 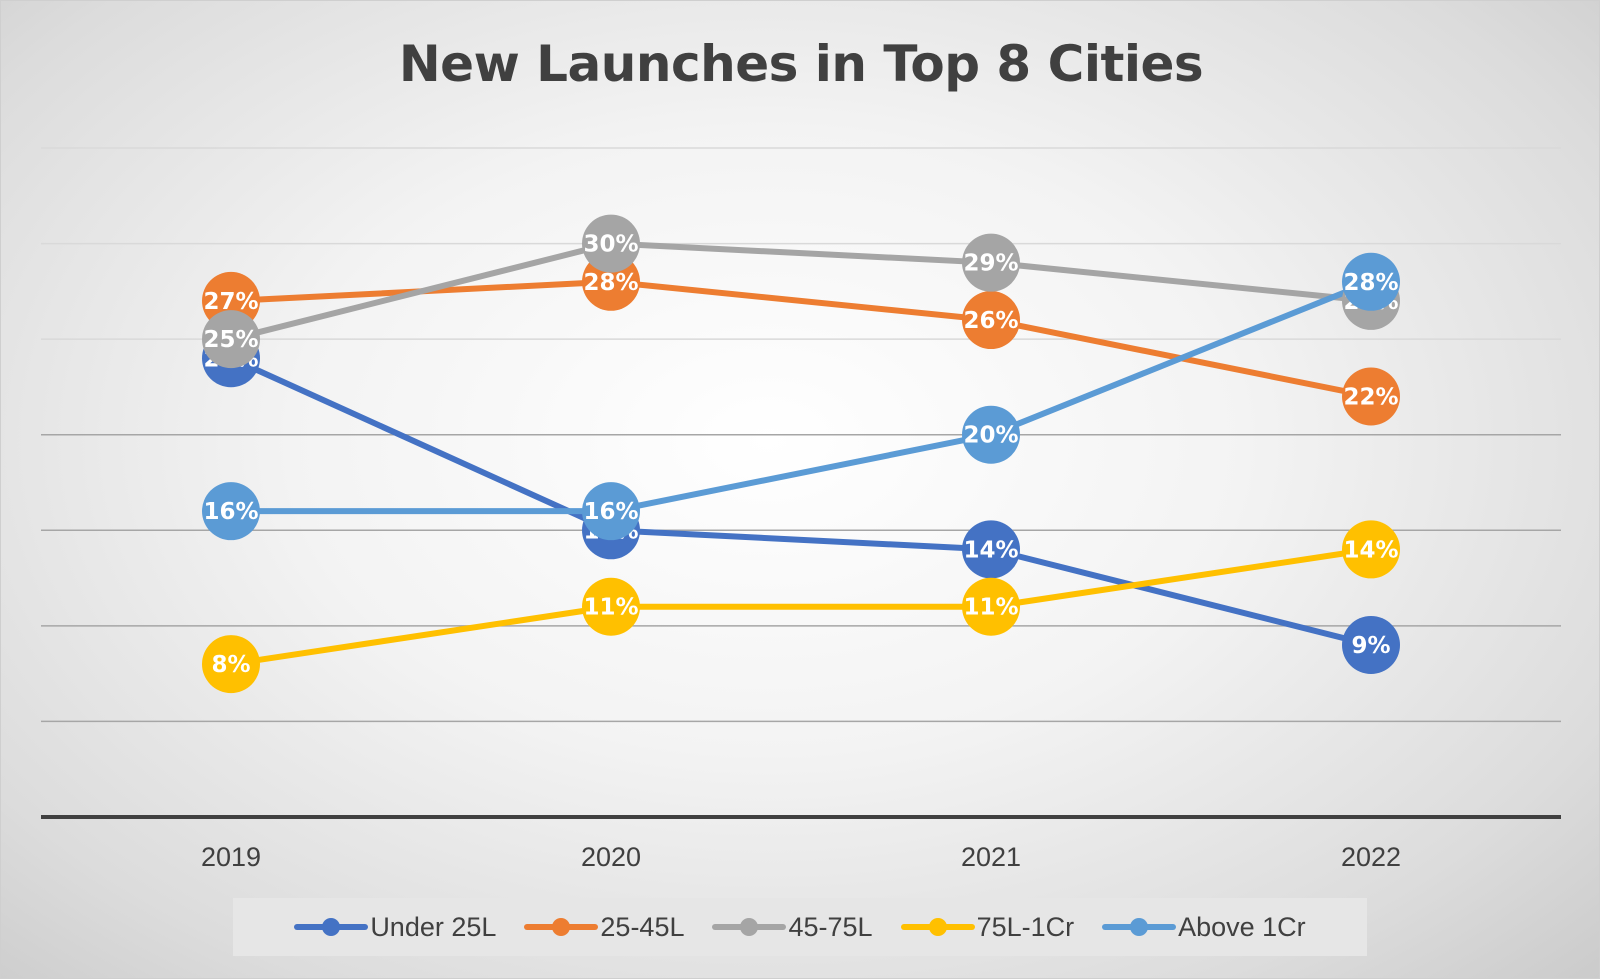 What do you see at coordinates (1242, 926) in the screenshot?
I see `legend-label: Above 1Cr` at bounding box center [1242, 926].